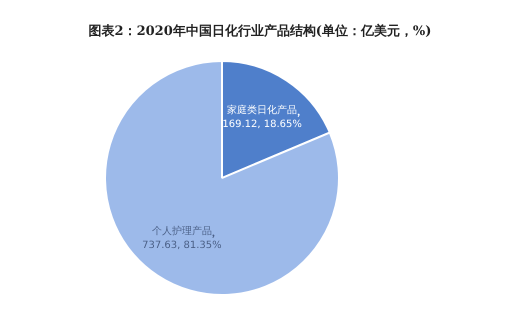 This screenshot has width=520, height=321. I want to click on data-label: 737.63, 81.35%, so click(182, 246).